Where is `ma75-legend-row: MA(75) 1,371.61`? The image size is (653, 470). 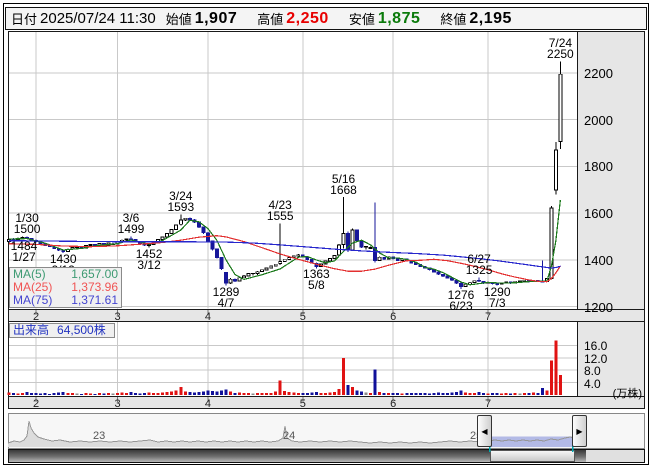 ma75-legend-row: MA(75) 1,371.61 is located at coordinates (65, 300).